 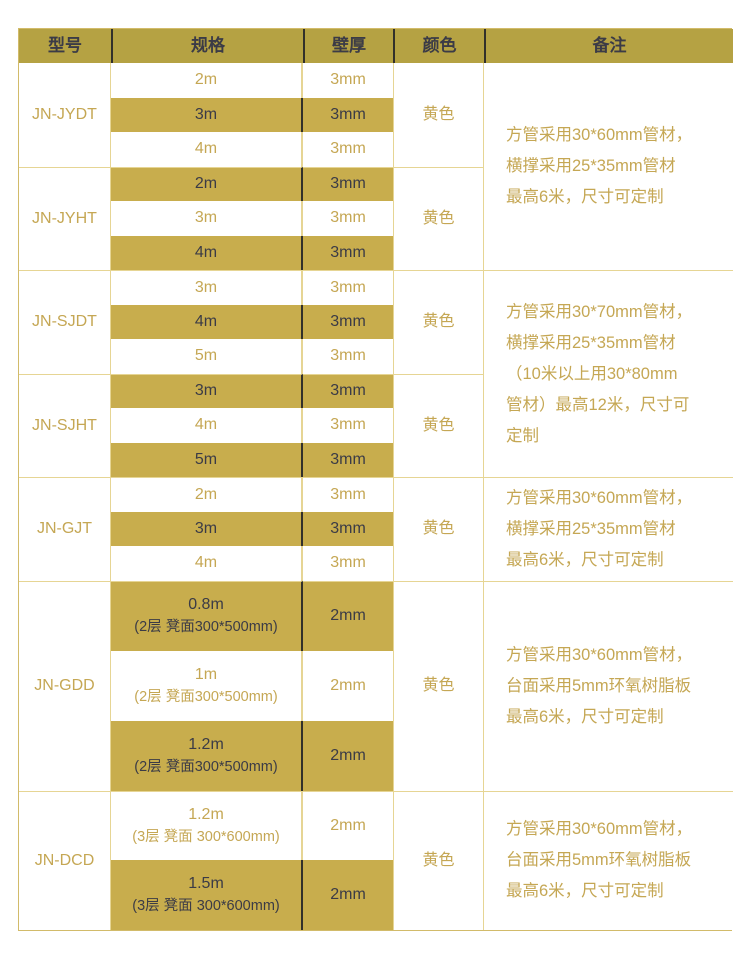 What do you see at coordinates (207, 685) in the screenshot?
I see `spec-cell: 1m (2层 凳面300*500mm)` at bounding box center [207, 685].